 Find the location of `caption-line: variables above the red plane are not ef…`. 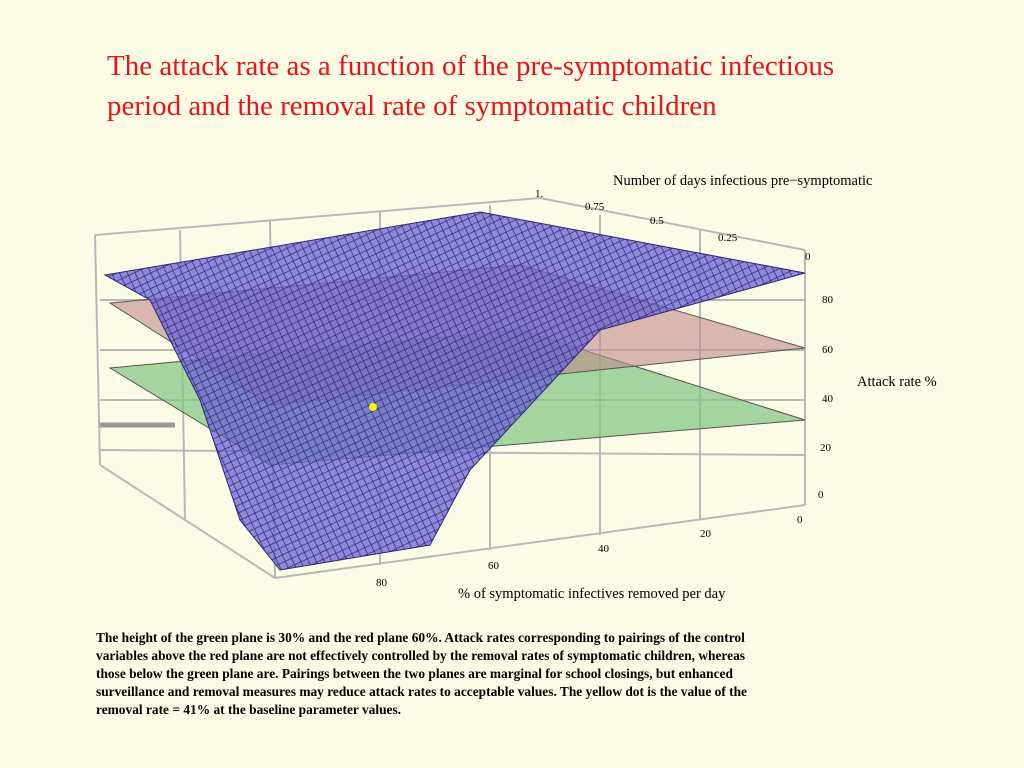

caption-line: variables above the red plane are not ef… is located at coordinates (420, 655).